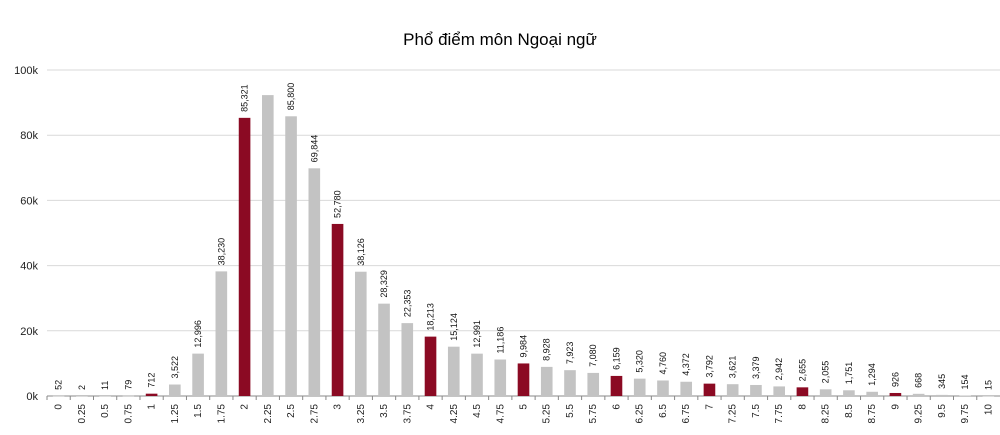 Image resolution: width=1000 pixels, height=435 pixels. Describe the element at coordinates (988, 410) in the screenshot. I see `x-tick-label: 10` at that location.